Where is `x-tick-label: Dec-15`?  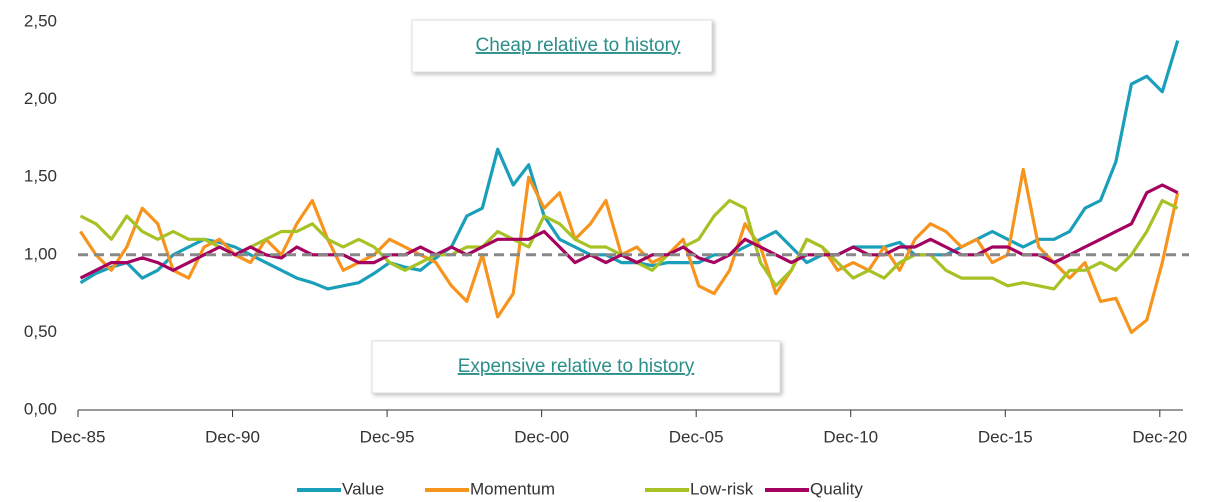 x-tick-label: Dec-15 is located at coordinates (1005, 436).